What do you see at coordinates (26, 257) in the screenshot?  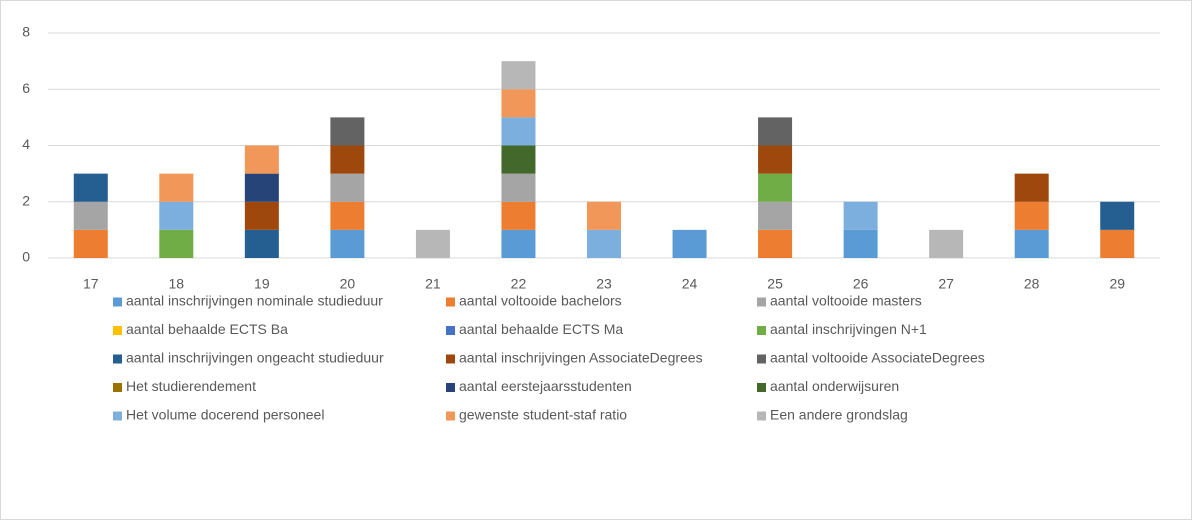 I see `y-tick-label: 0` at bounding box center [26, 257].